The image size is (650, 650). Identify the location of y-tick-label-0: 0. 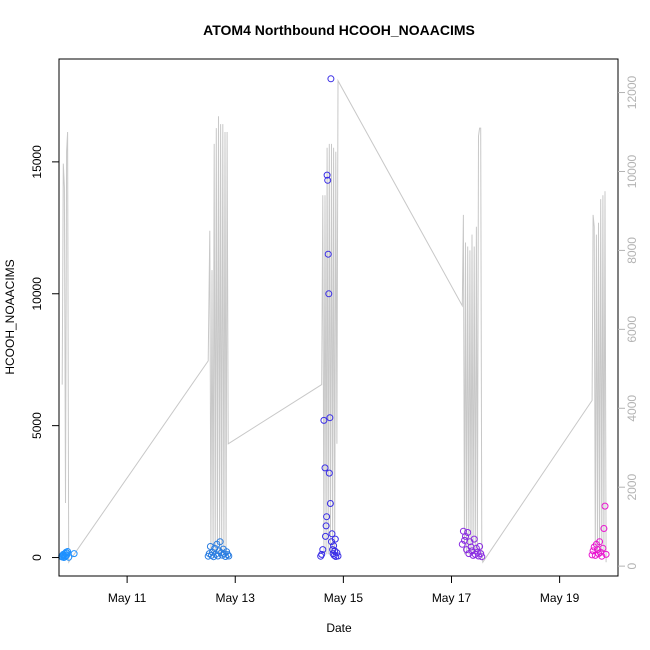
(37, 557).